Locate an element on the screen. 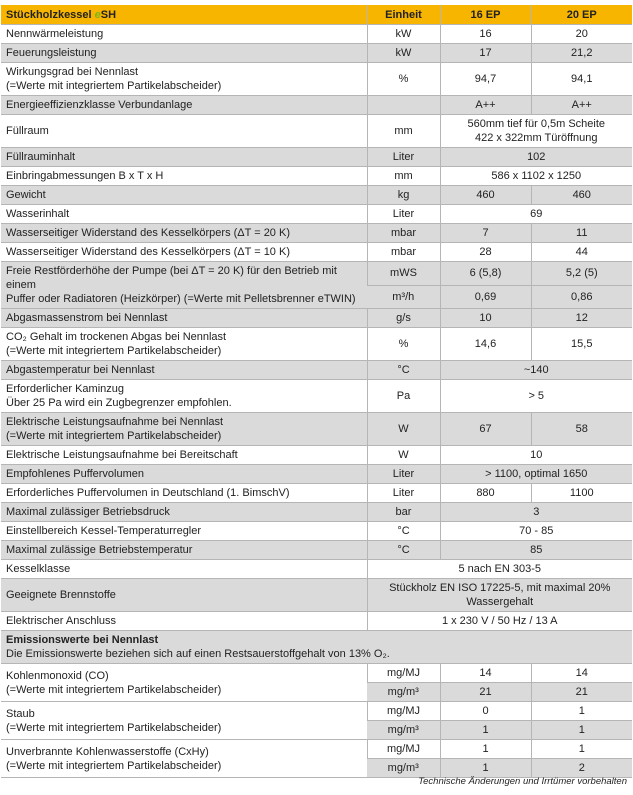  unit-cell: mm is located at coordinates (403, 131).